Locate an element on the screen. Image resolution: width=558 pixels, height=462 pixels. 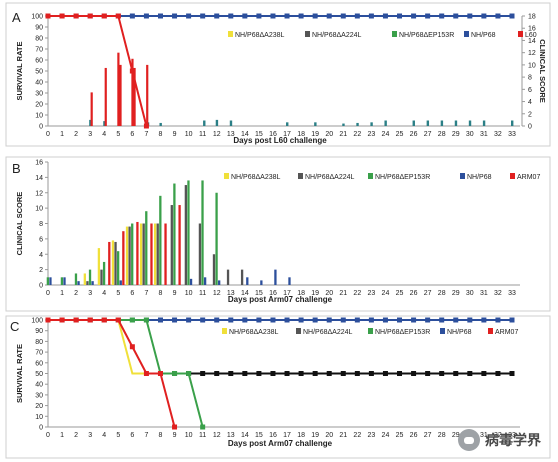
y-tick-label: 50 is located at coordinates (39, 72).